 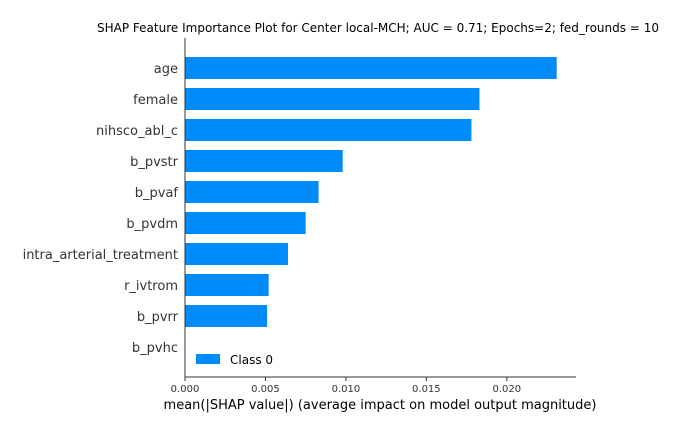 I want to click on y-tick-label: b_pvdm, so click(x=152, y=224).